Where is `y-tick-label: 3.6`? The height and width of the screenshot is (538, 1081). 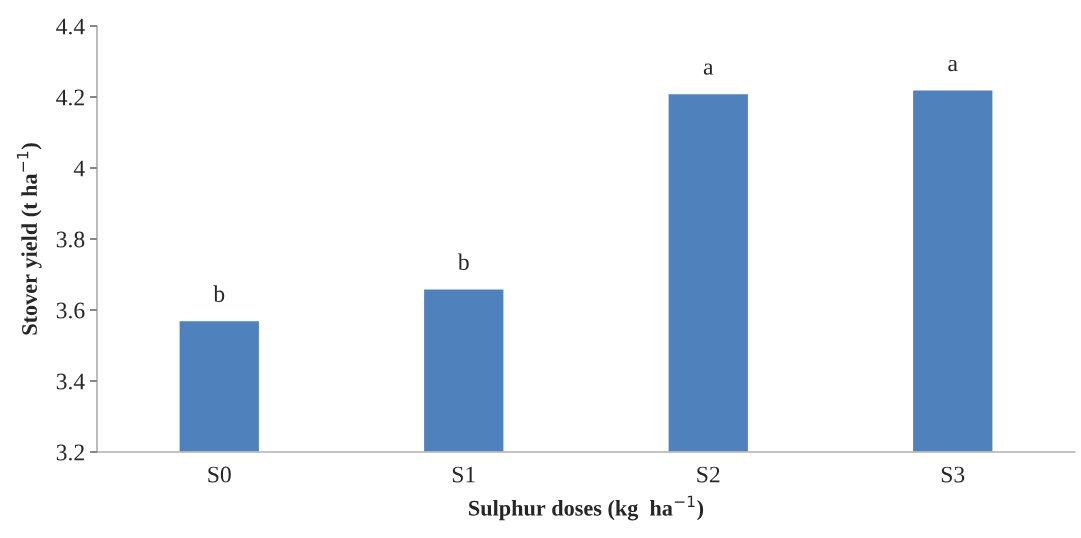 y-tick-label: 3.6 is located at coordinates (70, 310).